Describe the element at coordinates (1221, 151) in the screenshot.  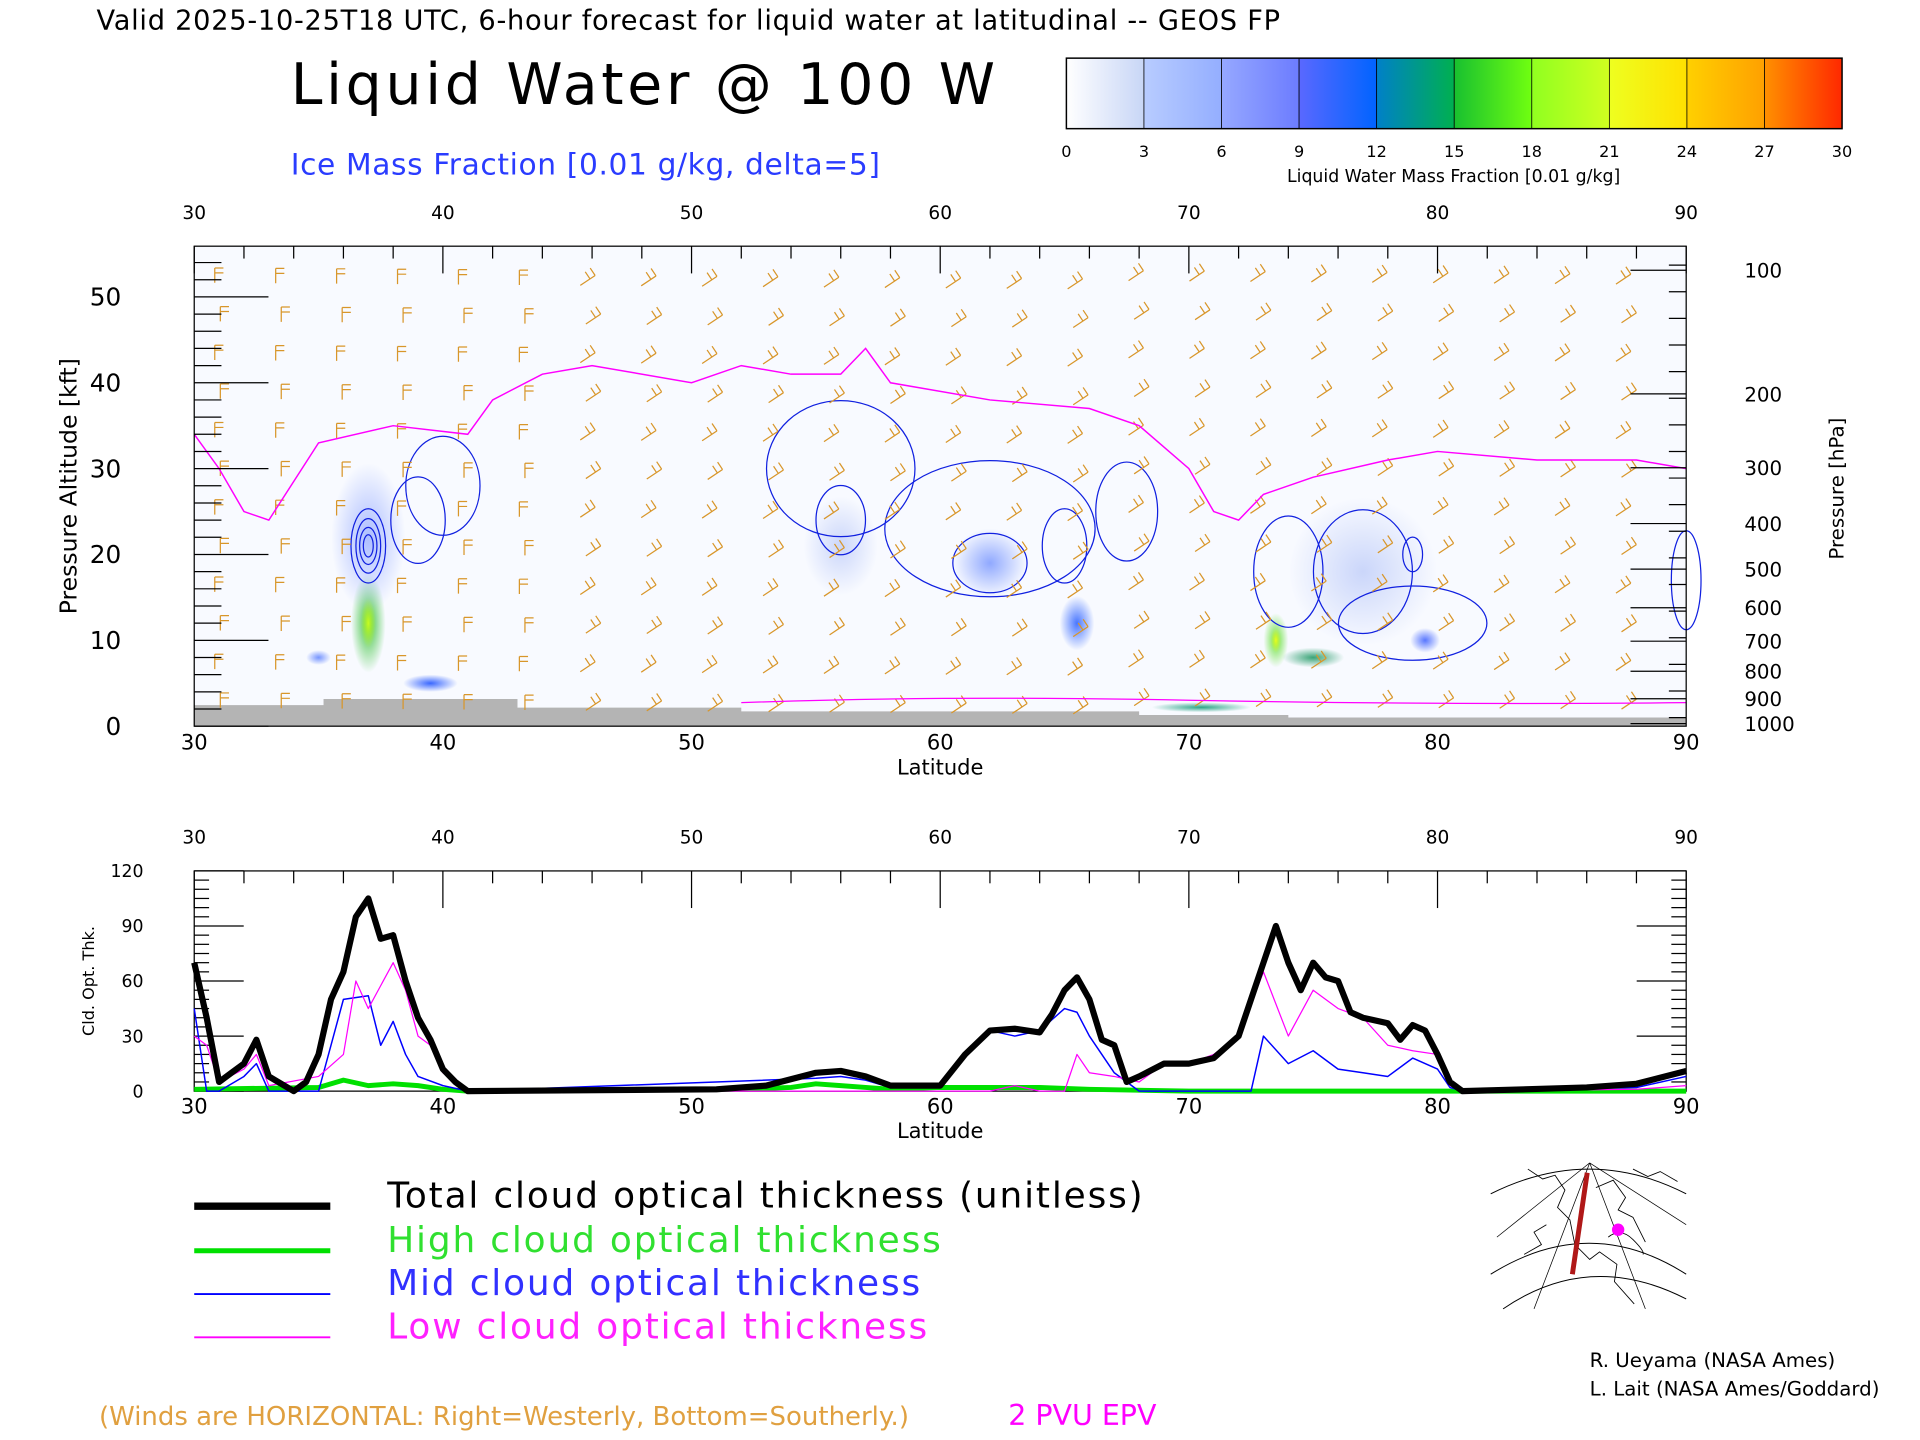
I see `colorbar-tick-label: 6` at that location.